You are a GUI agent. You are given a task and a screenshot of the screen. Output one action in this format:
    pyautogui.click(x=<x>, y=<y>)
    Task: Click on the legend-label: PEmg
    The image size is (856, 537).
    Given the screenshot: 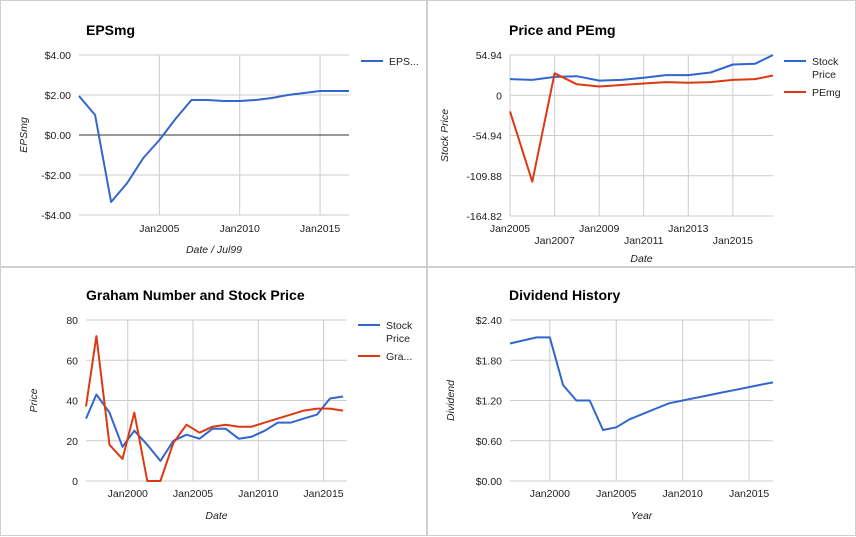 What is the action you would take?
    pyautogui.click(x=826, y=93)
    